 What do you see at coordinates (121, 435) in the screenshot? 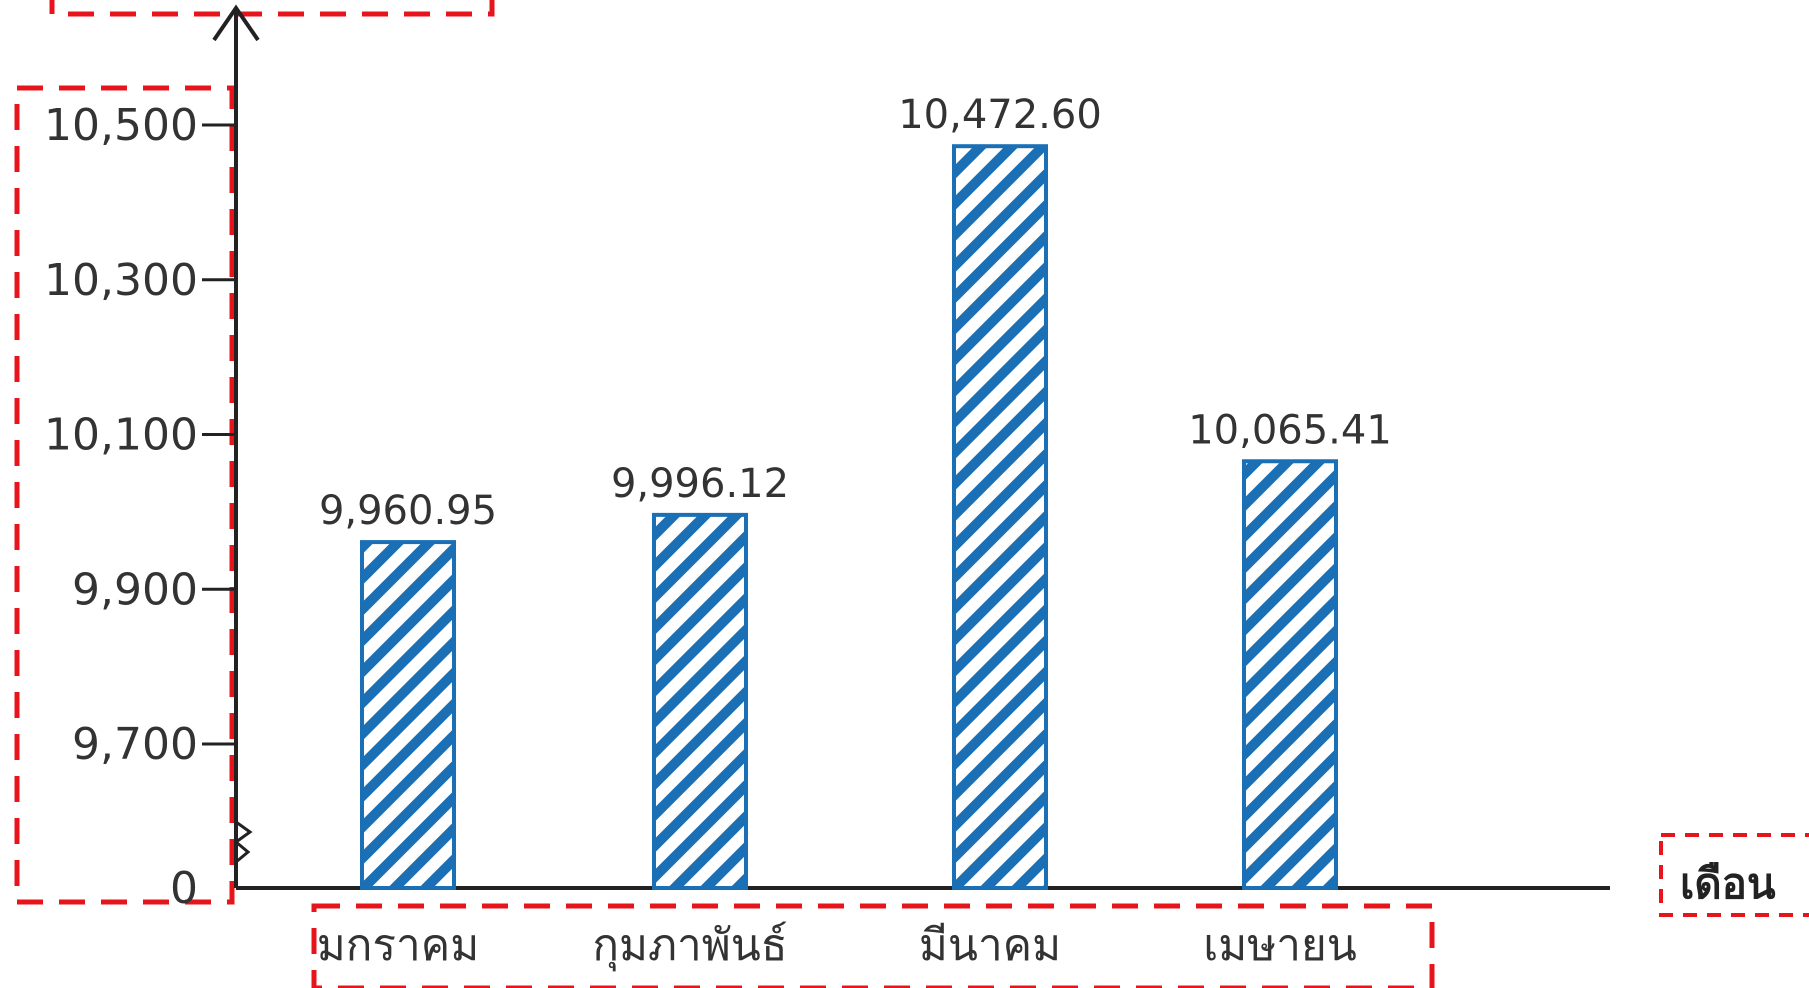
I see `y-tick-label: 10,100` at bounding box center [121, 435].